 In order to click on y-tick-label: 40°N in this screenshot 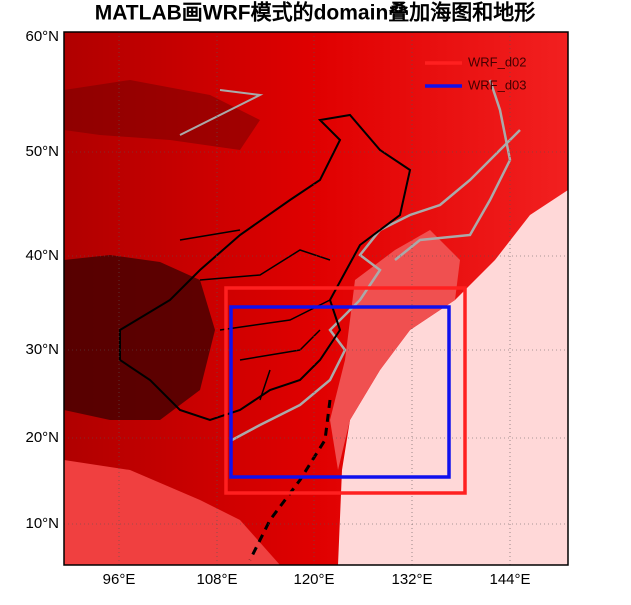, I will do `click(42, 255)`.